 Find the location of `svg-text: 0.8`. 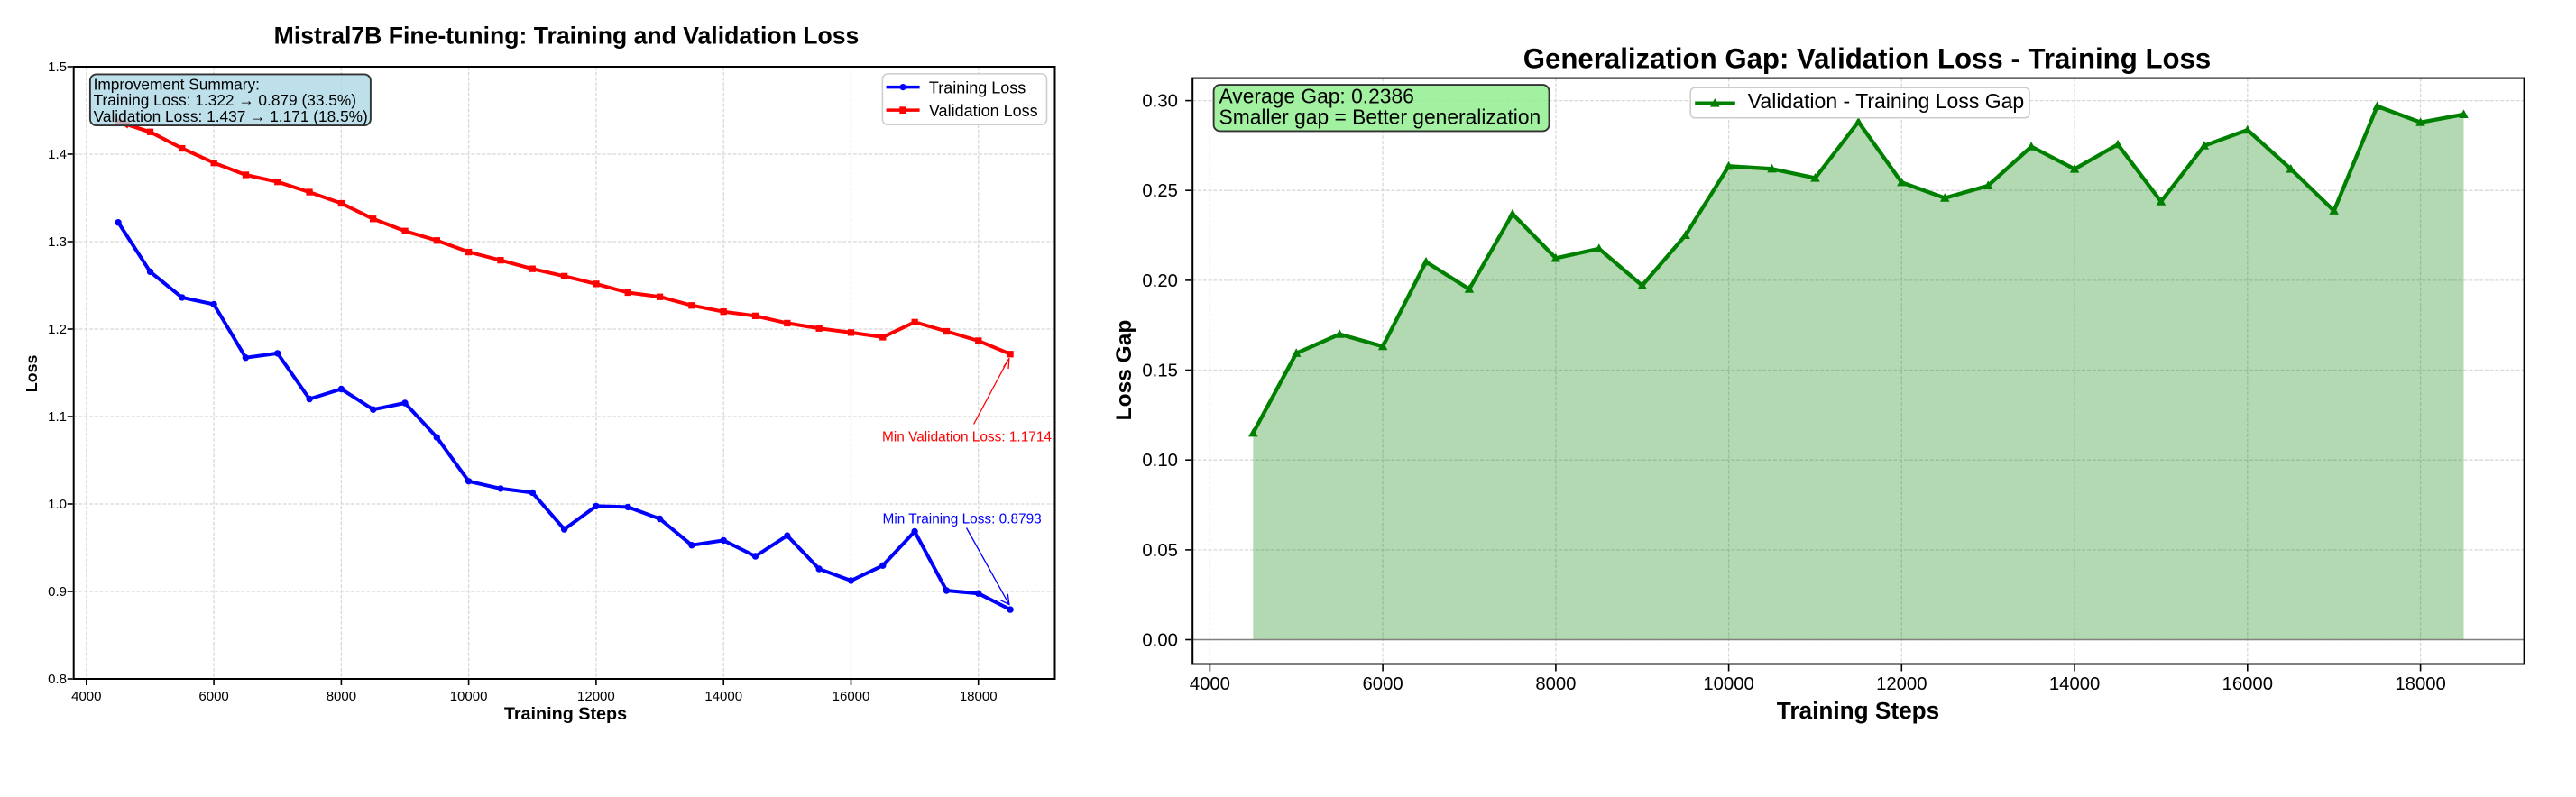

svg-text: 0.8 is located at coordinates (57, 679).